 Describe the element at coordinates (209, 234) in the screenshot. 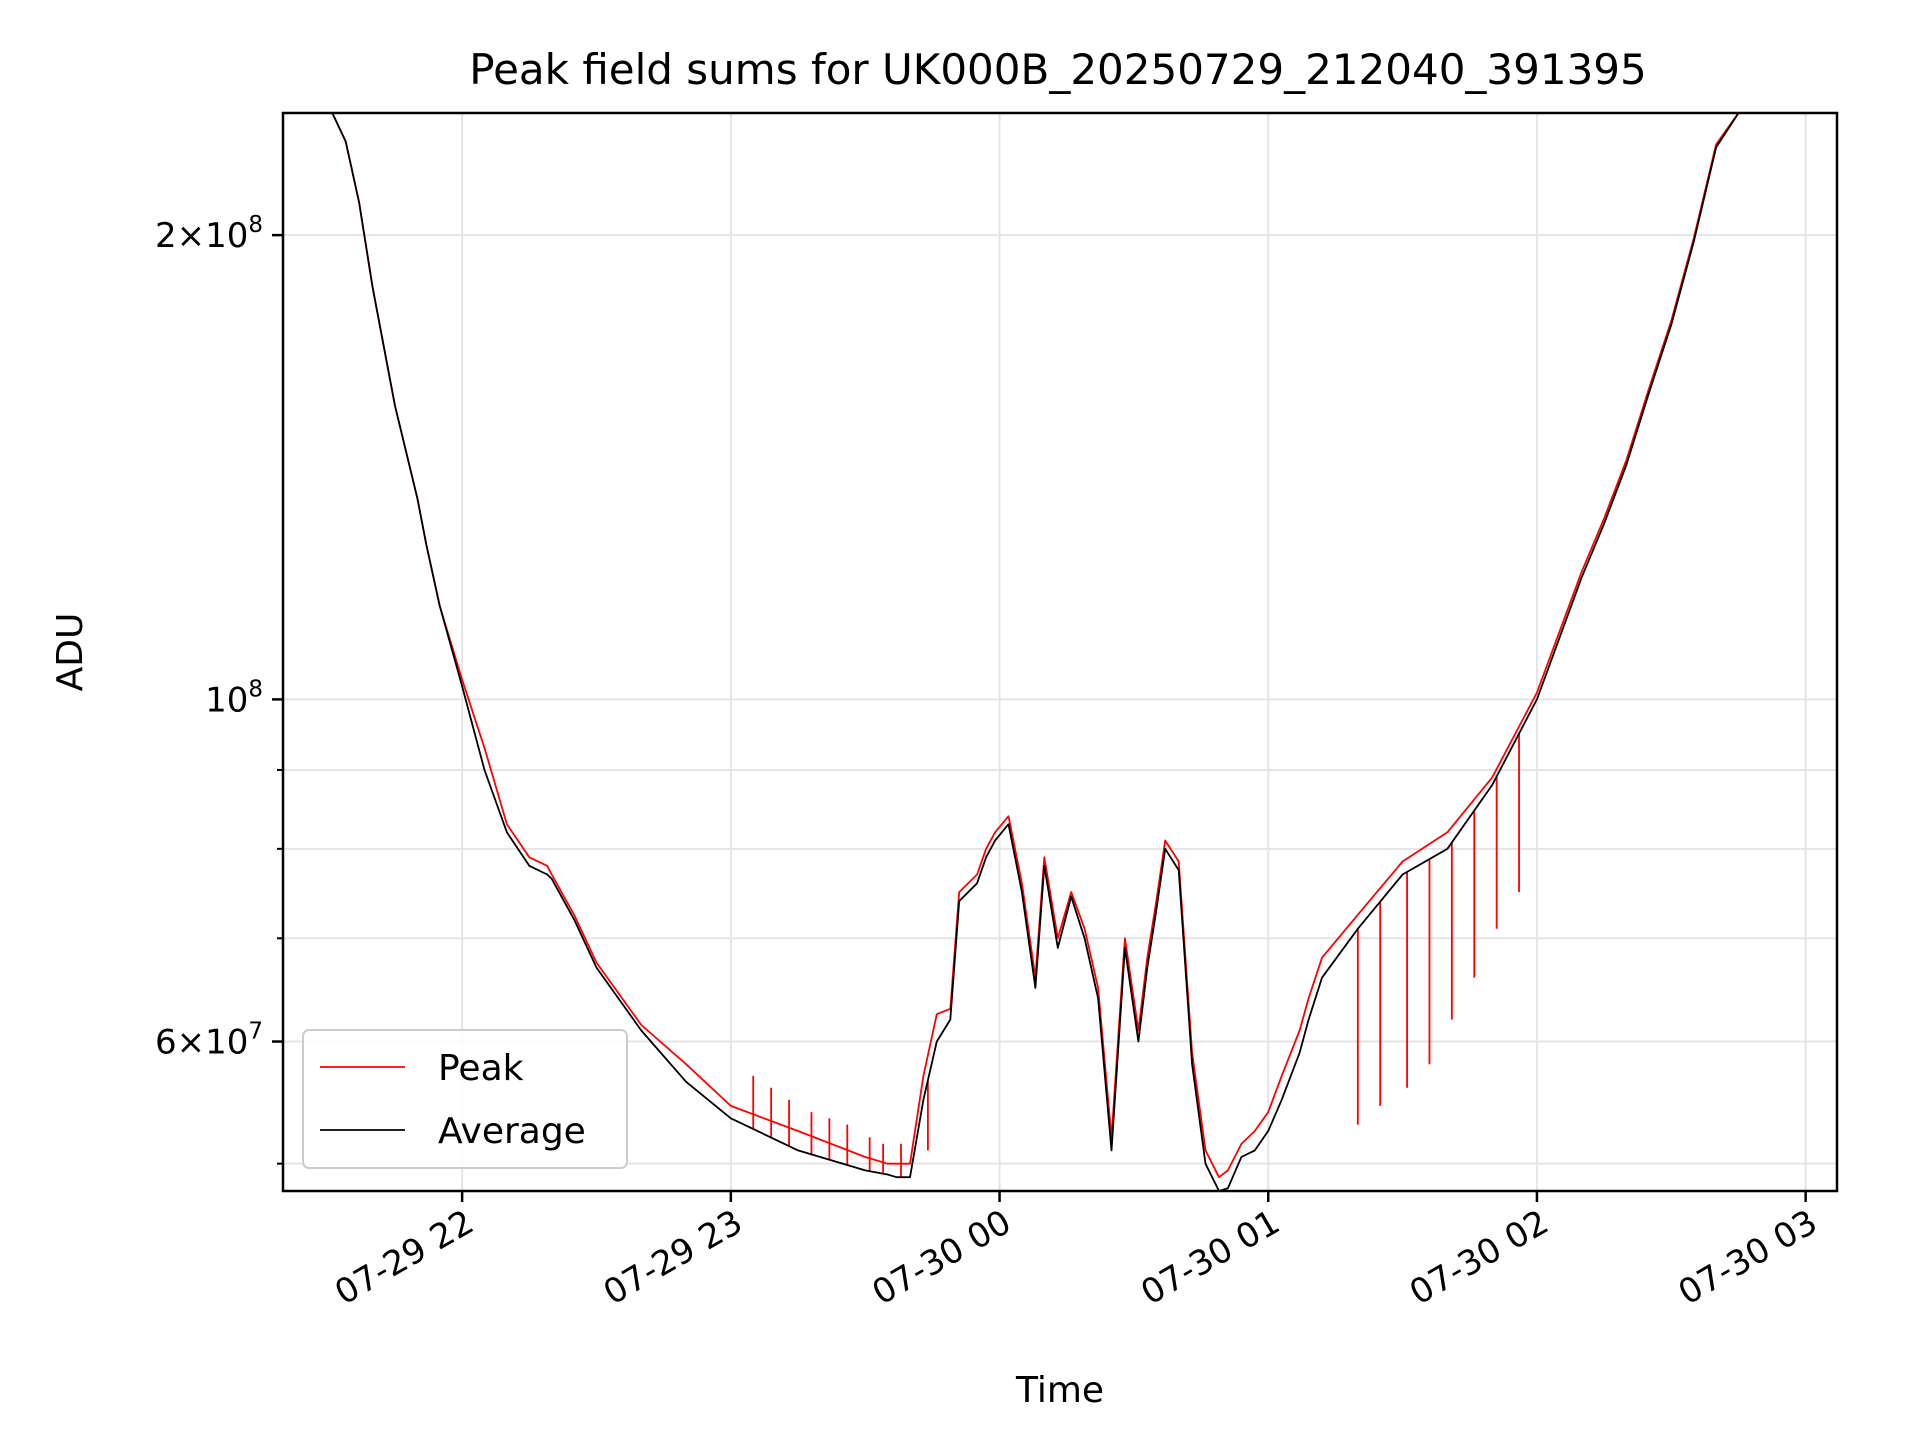

I see `y-tick-label: 2×108` at that location.